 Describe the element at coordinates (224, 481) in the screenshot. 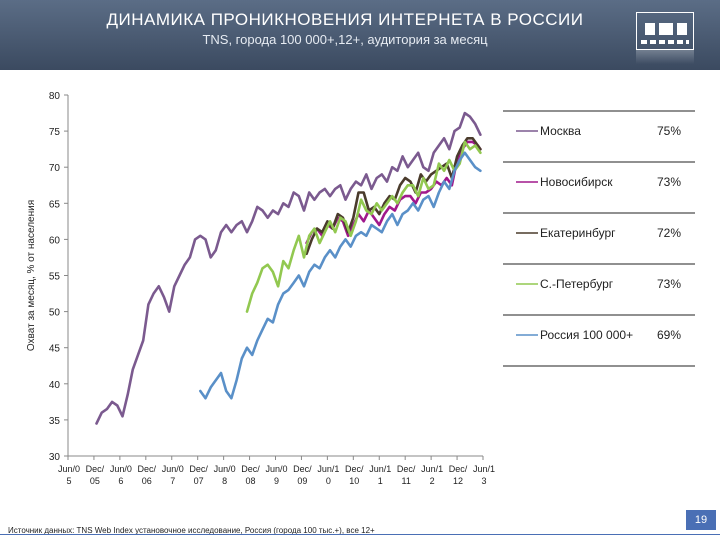

I see `x-tick-label-bottom: 8` at that location.